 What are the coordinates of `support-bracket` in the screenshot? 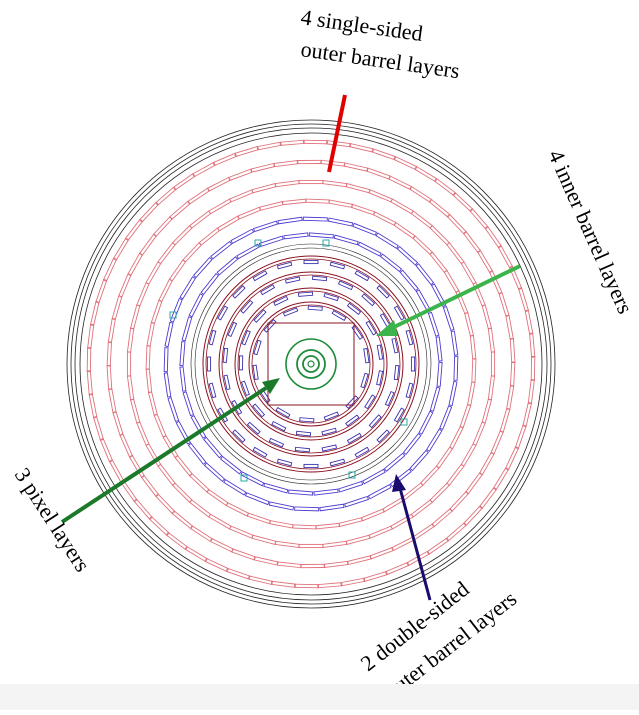 It's located at (404, 422).